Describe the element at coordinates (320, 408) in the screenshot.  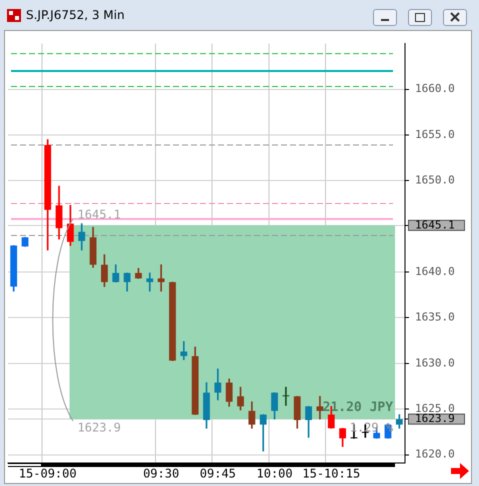
I see `candlestick` at that location.